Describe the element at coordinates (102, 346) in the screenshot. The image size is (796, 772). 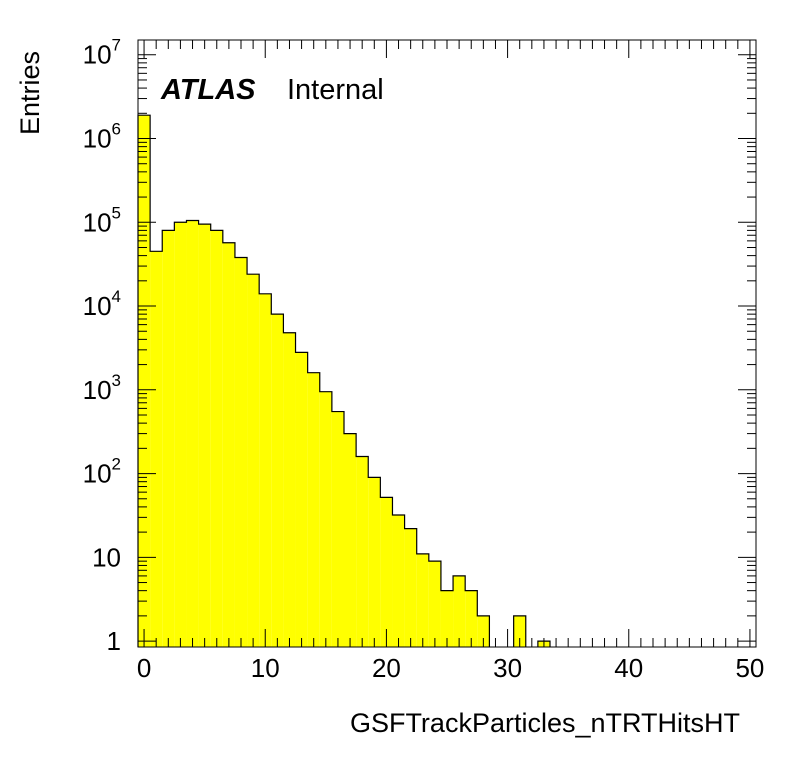
I see `y-tick-labels: 1 10 10² 10³ 10⁴ 10⁵ 10⁶ 10⁷` at that location.